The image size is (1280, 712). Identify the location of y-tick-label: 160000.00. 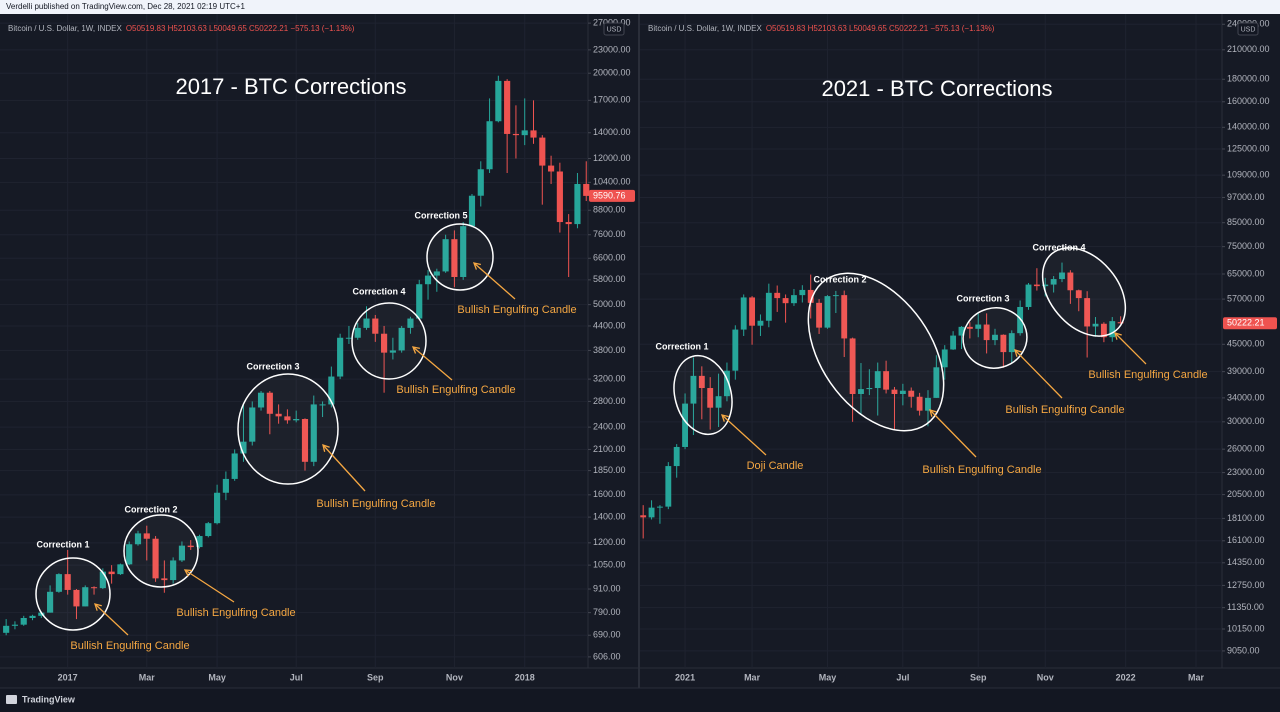
(1248, 101).